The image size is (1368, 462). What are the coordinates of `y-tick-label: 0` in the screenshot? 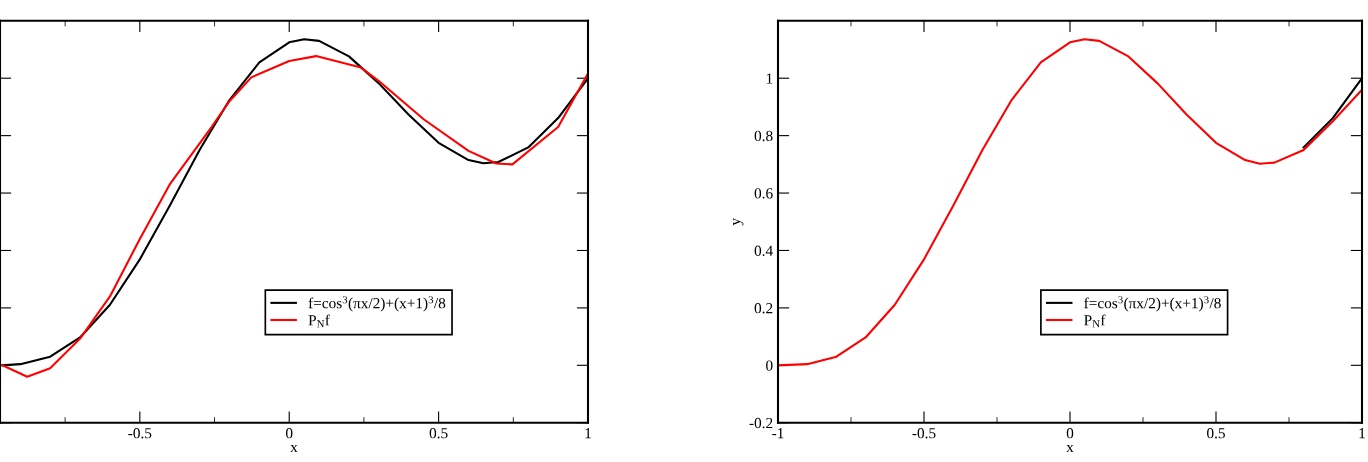 It's located at (769, 365).